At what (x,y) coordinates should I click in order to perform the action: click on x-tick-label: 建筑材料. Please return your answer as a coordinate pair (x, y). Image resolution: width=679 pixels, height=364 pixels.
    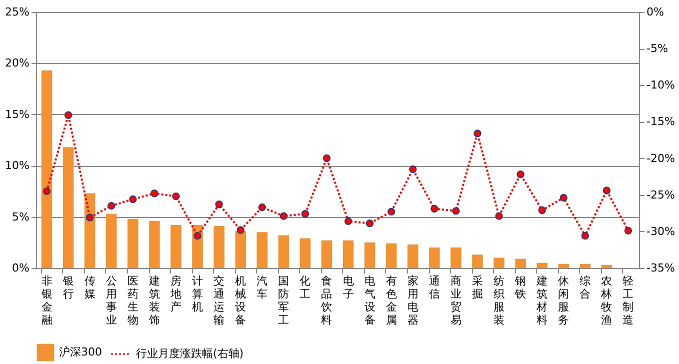
    Looking at the image, I should click on (542, 300).